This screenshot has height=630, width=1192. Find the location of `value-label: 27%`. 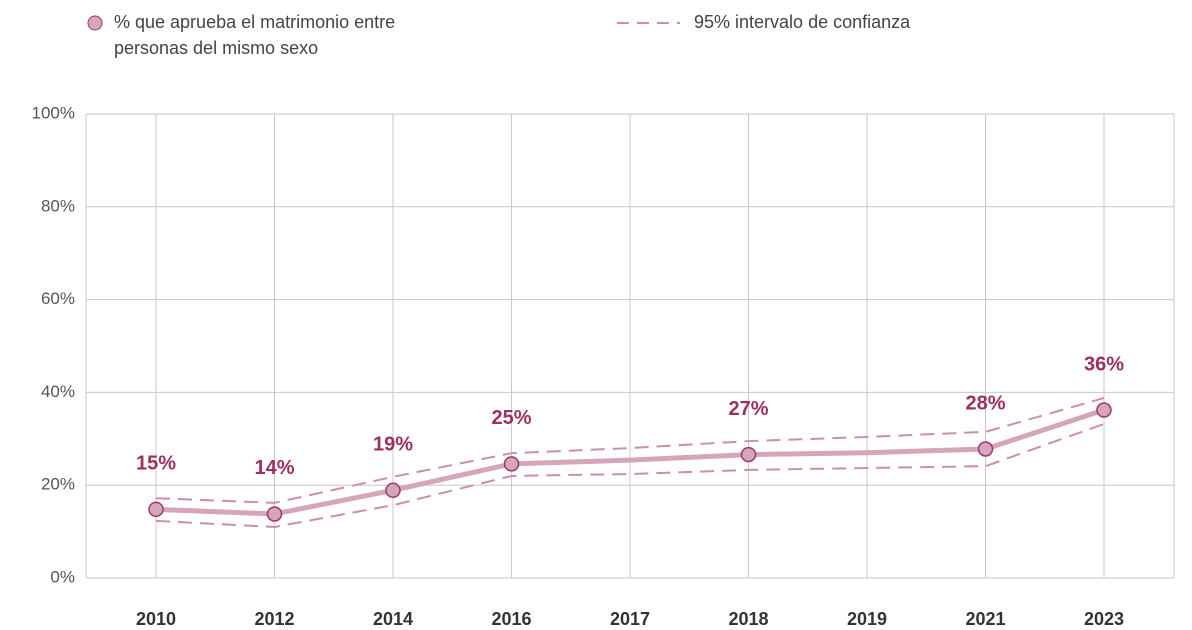

value-label: 27% is located at coordinates (748, 409).